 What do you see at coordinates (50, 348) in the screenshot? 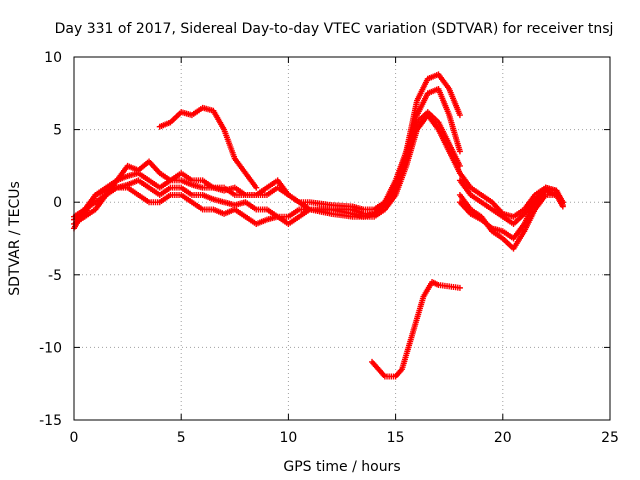
I see `y-tick-label: -10` at bounding box center [50, 348].